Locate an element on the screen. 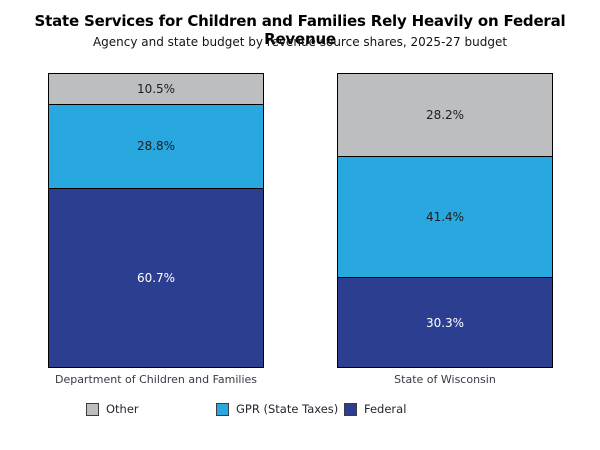  segment-value-label: 41.4% is located at coordinates (445, 216).